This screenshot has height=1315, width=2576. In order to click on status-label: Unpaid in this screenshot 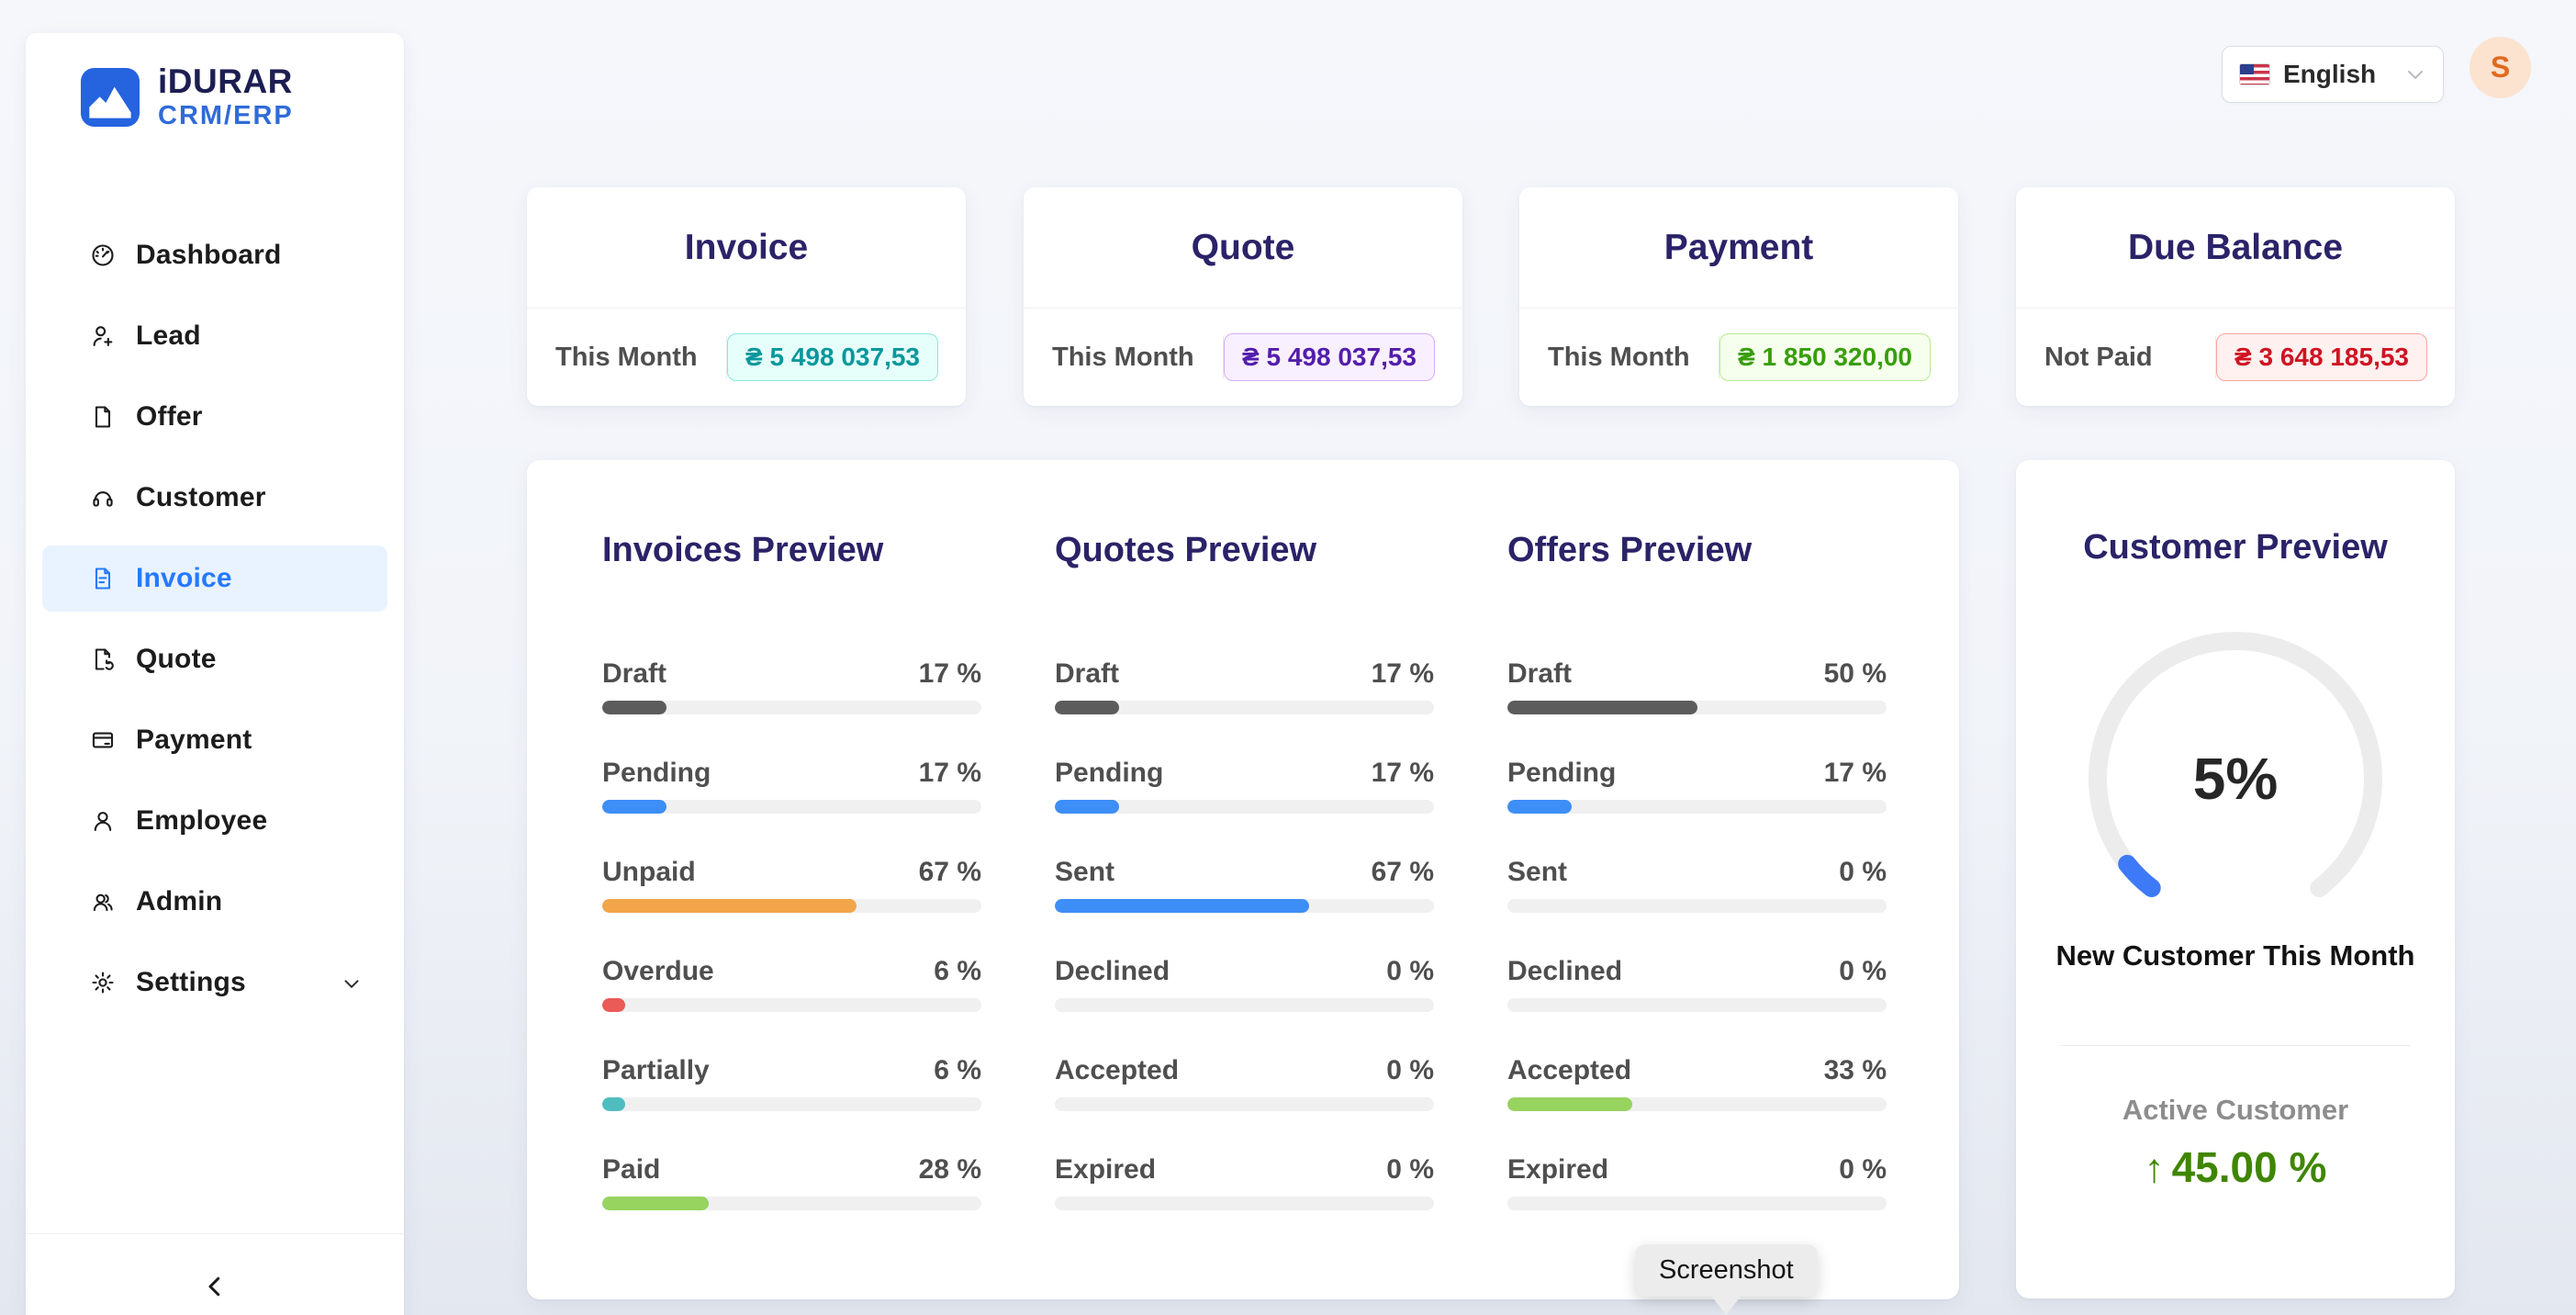, I will do `click(649, 872)`.